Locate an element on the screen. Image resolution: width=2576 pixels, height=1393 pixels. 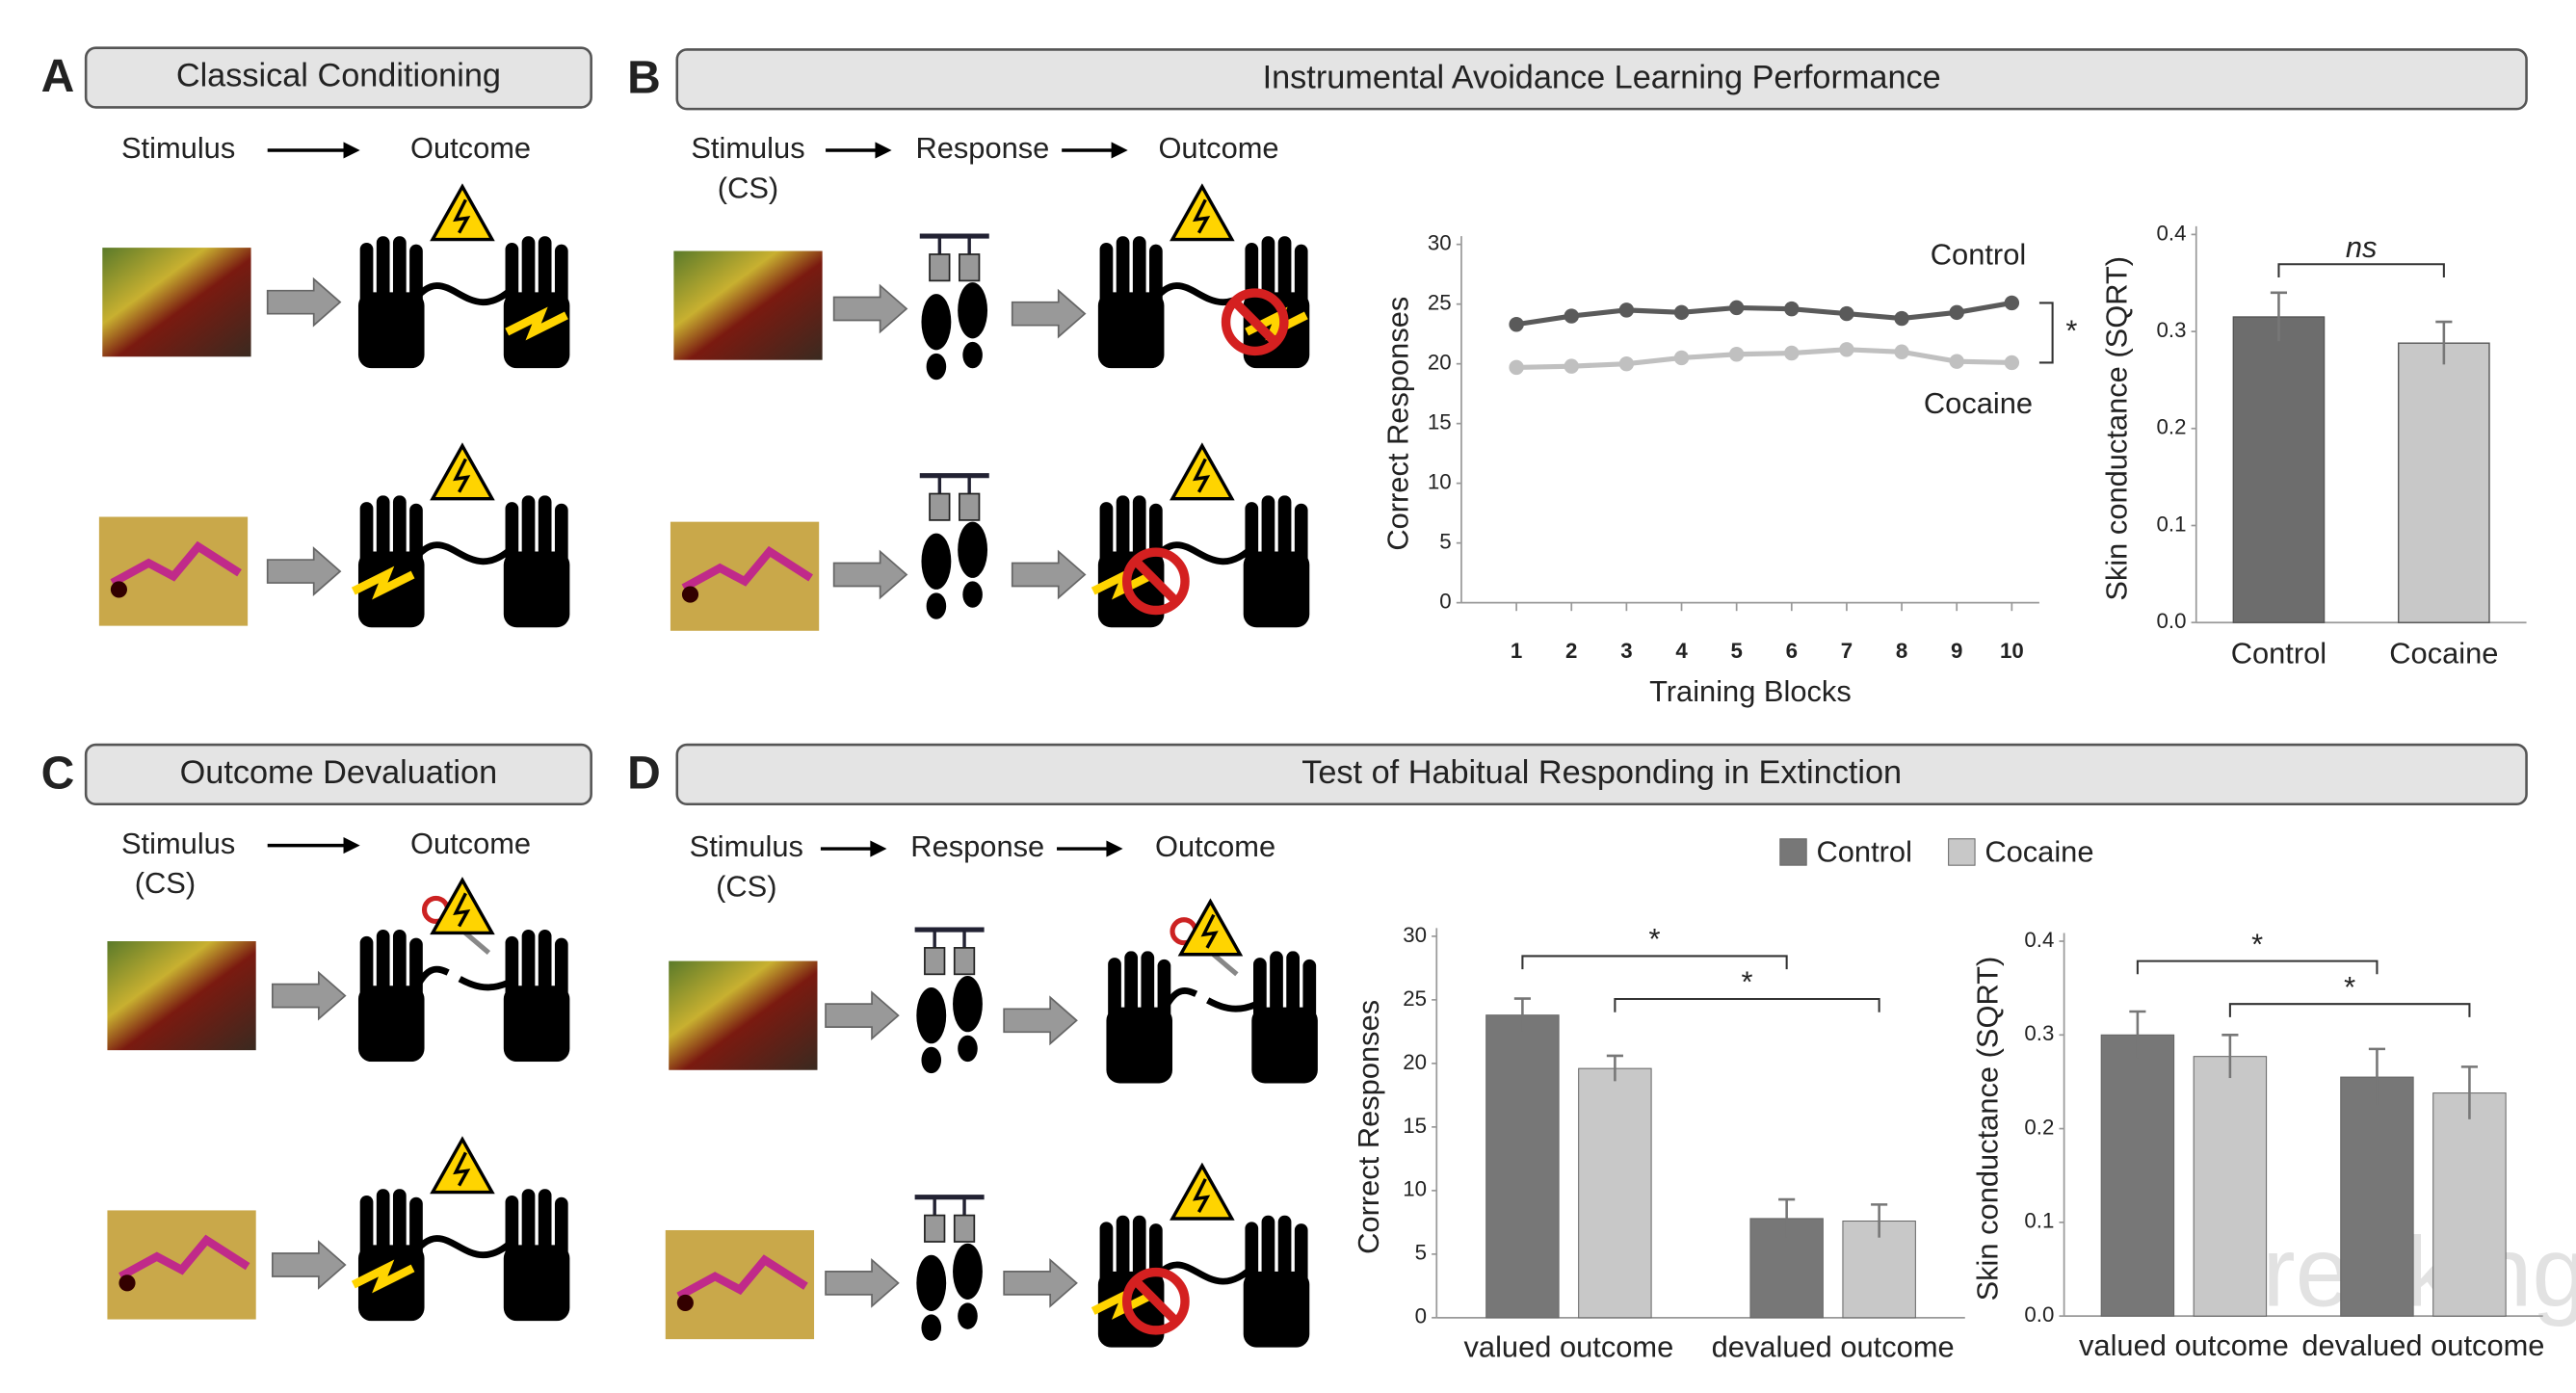
panel-letter: D is located at coordinates (644, 773).